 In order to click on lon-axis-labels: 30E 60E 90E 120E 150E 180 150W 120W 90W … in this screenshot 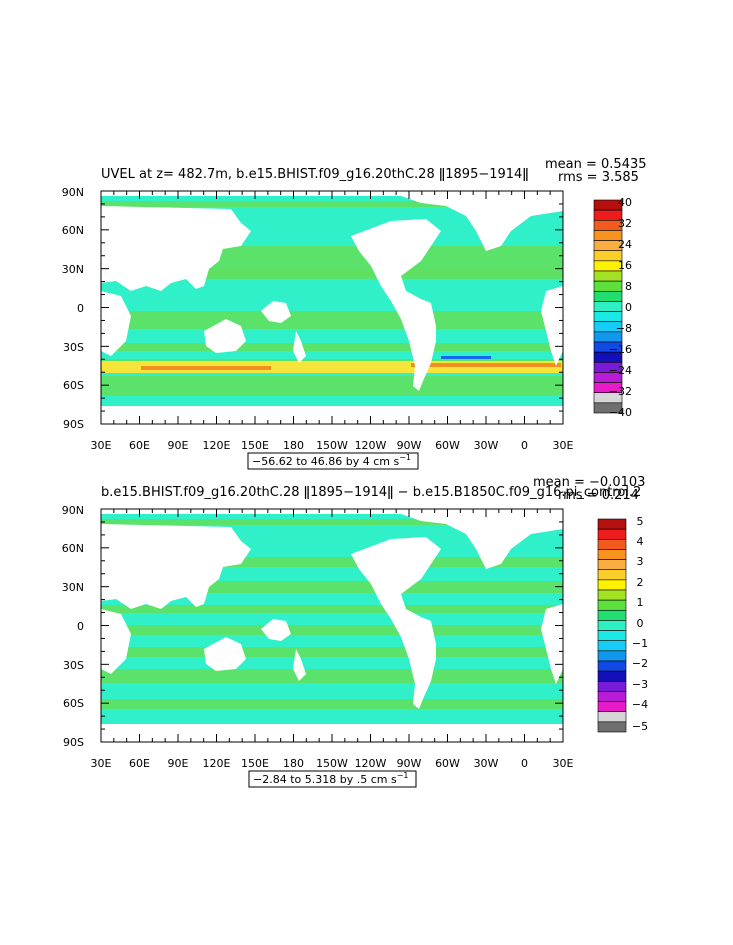, I will do `click(332, 763)`.